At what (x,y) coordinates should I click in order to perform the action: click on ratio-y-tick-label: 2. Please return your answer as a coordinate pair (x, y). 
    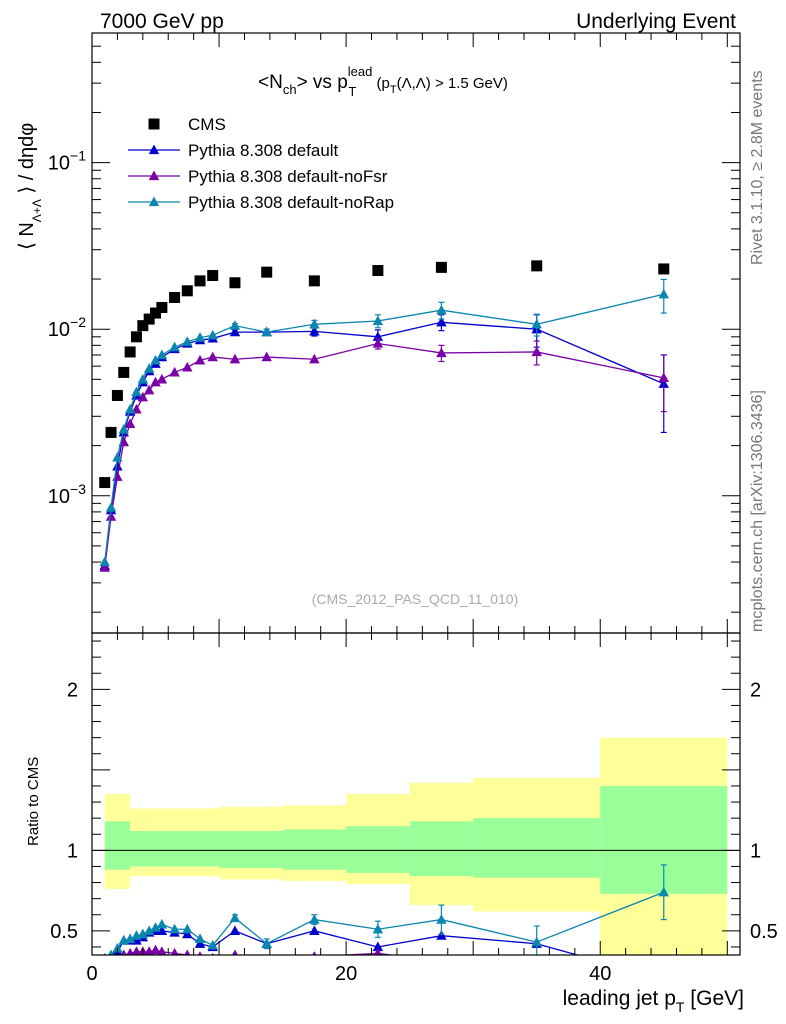
    Looking at the image, I should click on (72, 690).